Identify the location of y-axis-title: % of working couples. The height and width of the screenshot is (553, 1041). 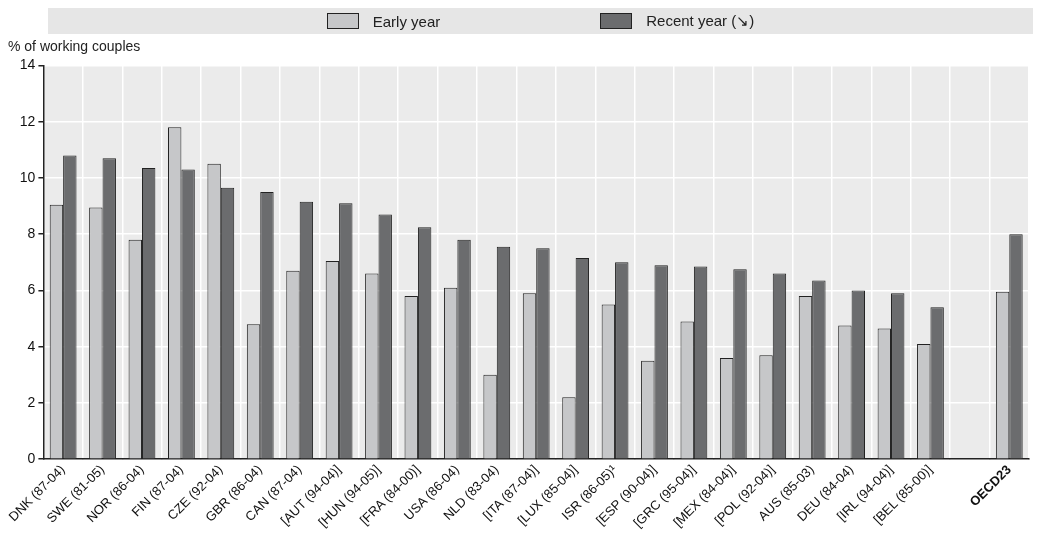
(75, 46).